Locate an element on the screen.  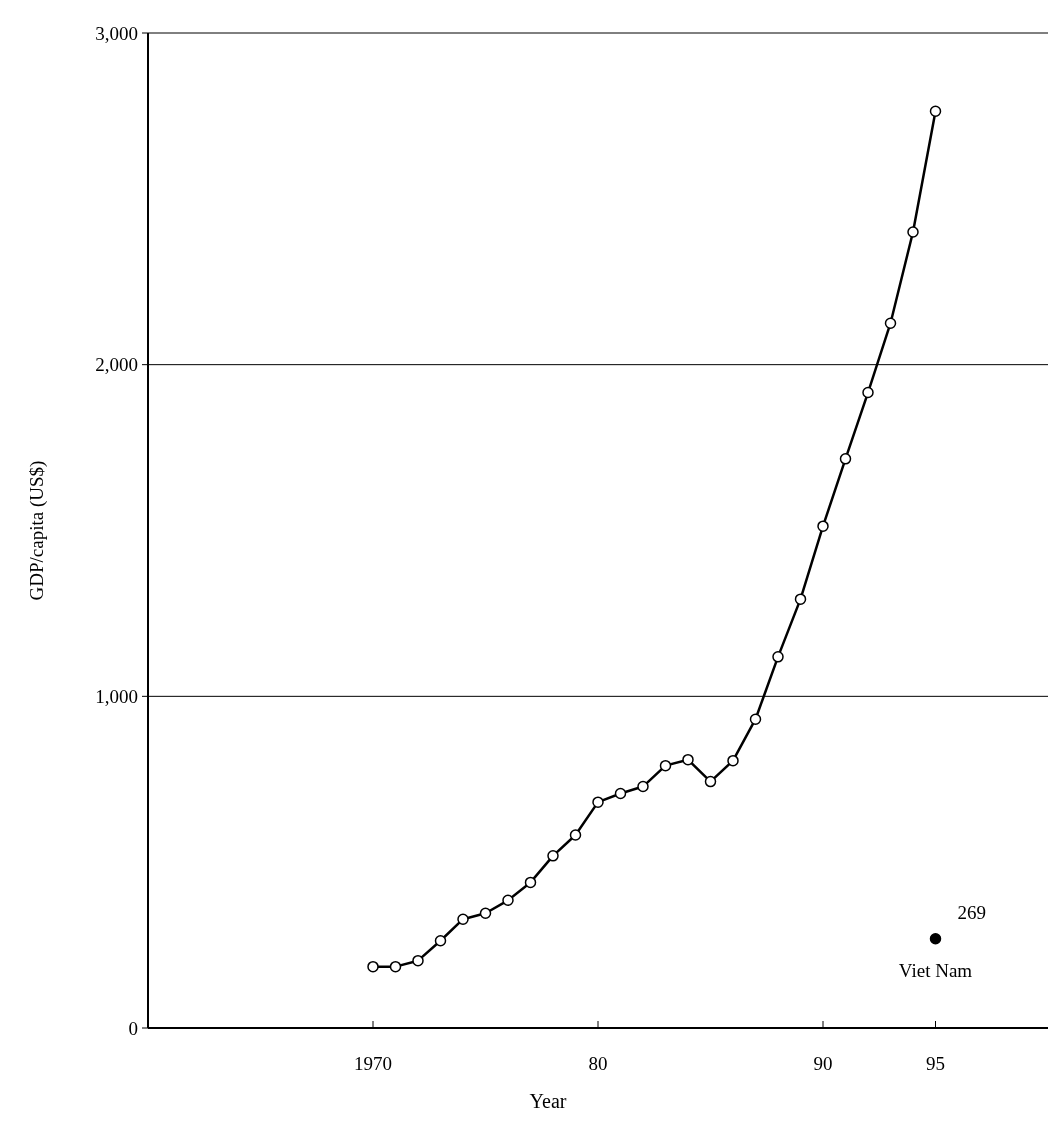
series-label: Viet Nam is located at coordinates (935, 970).